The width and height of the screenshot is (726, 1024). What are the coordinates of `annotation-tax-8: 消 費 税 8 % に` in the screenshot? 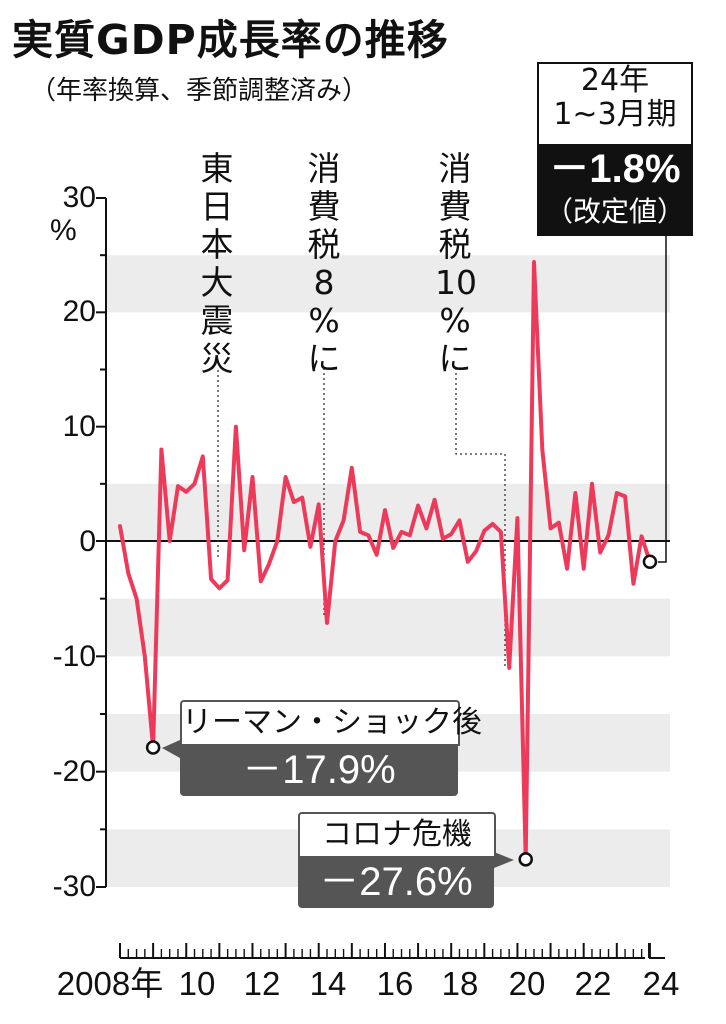 It's located at (324, 263).